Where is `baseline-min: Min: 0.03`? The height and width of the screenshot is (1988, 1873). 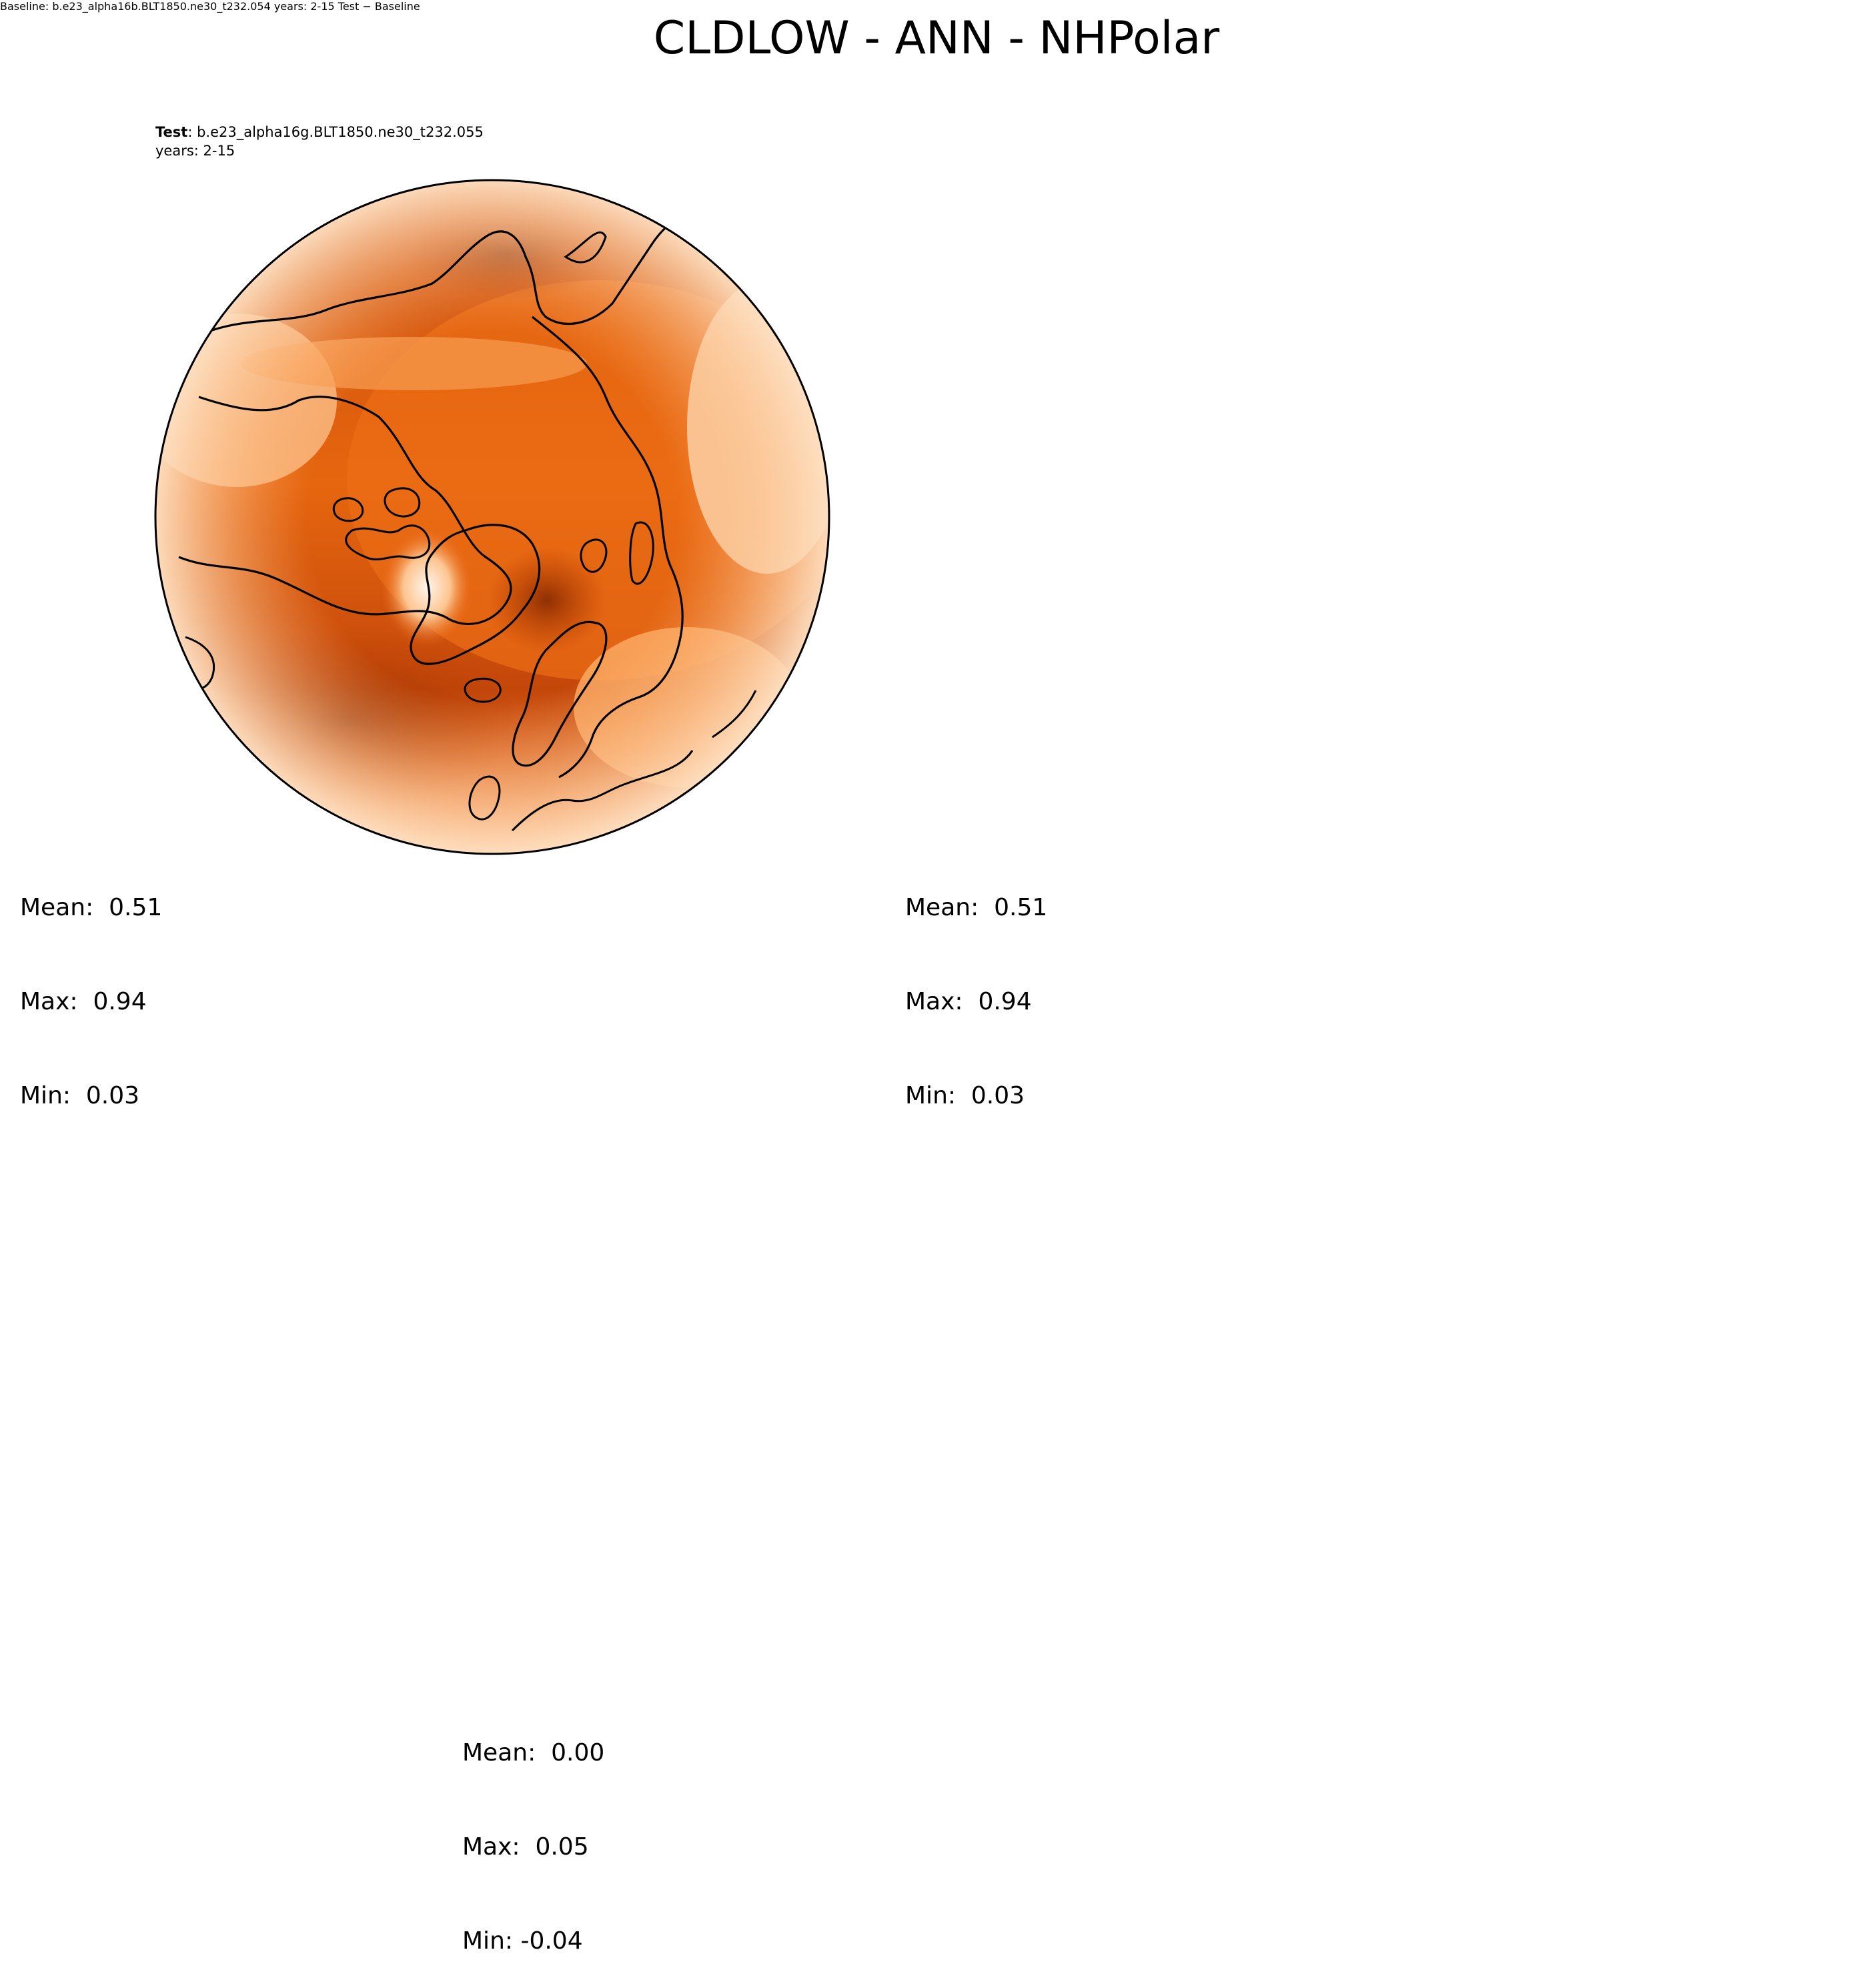 baseline-min: Min: 0.03 is located at coordinates (965, 1095).